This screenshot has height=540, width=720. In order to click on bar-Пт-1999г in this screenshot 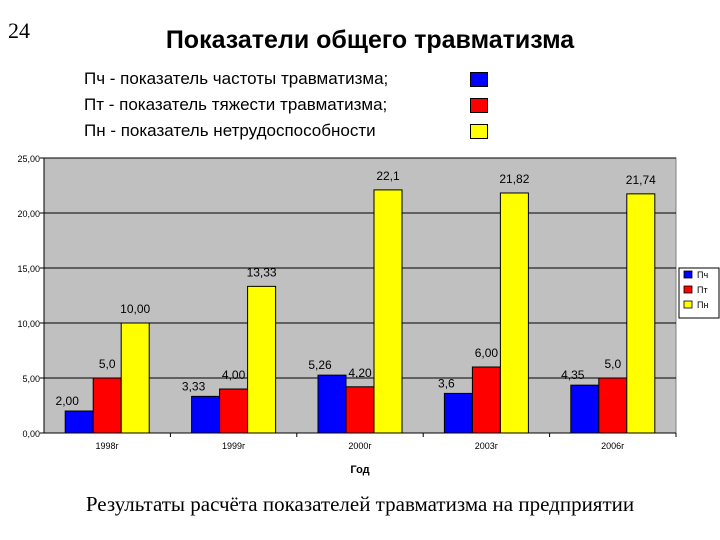, I will do `click(234, 411)`.